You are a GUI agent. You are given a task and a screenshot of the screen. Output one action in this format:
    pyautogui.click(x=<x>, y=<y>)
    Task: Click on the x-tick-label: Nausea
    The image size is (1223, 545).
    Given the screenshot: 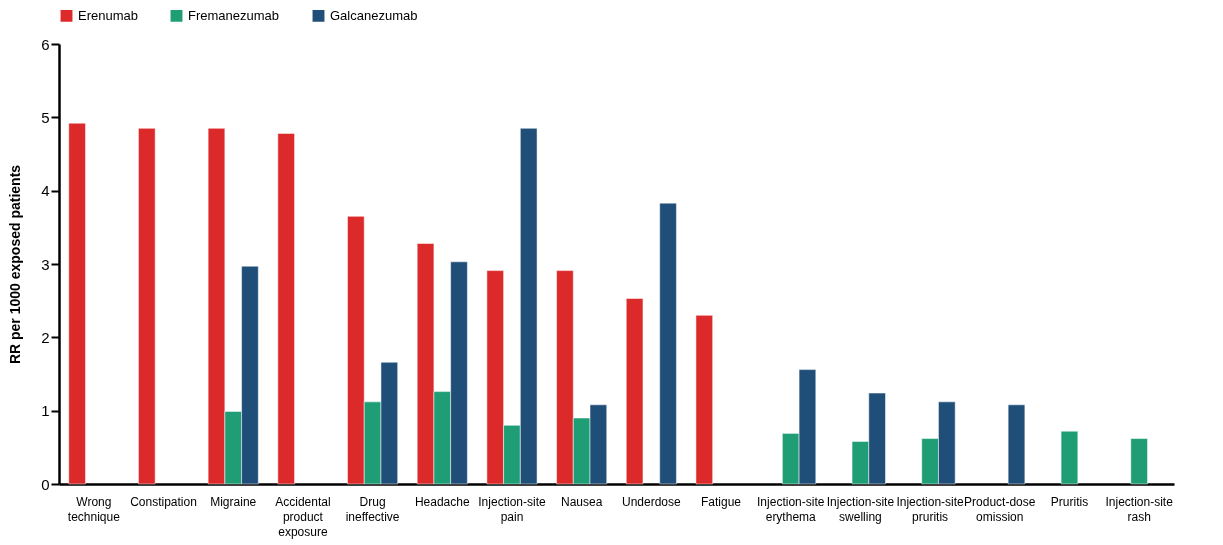 What is the action you would take?
    pyautogui.click(x=581, y=501)
    